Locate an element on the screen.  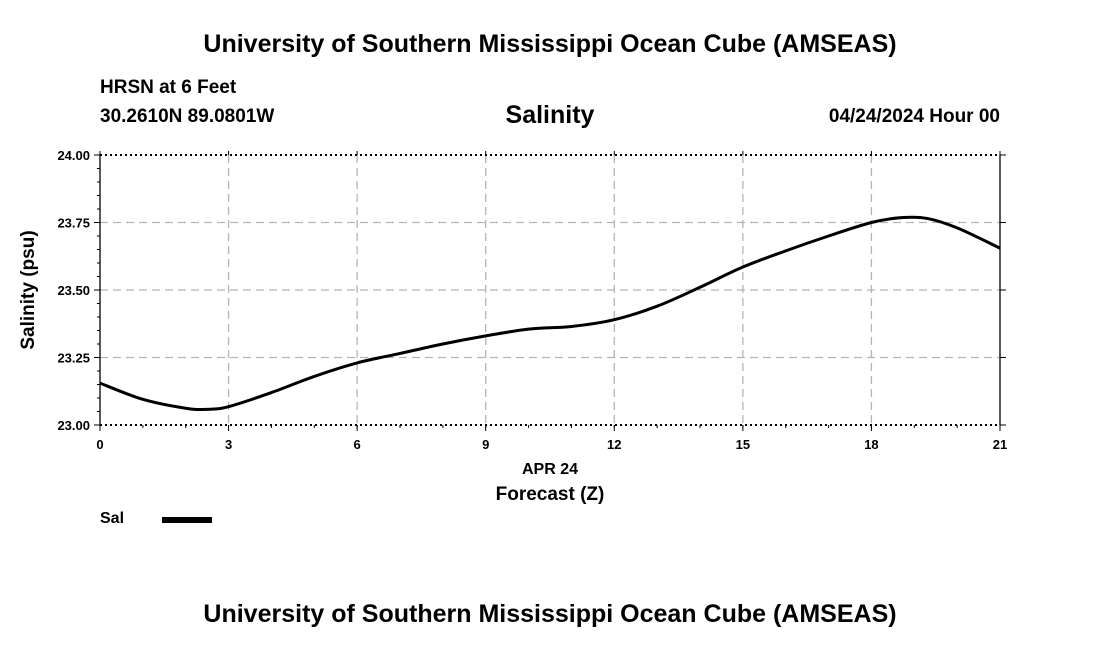
y-tick-label: 23.00 is located at coordinates (73, 425).